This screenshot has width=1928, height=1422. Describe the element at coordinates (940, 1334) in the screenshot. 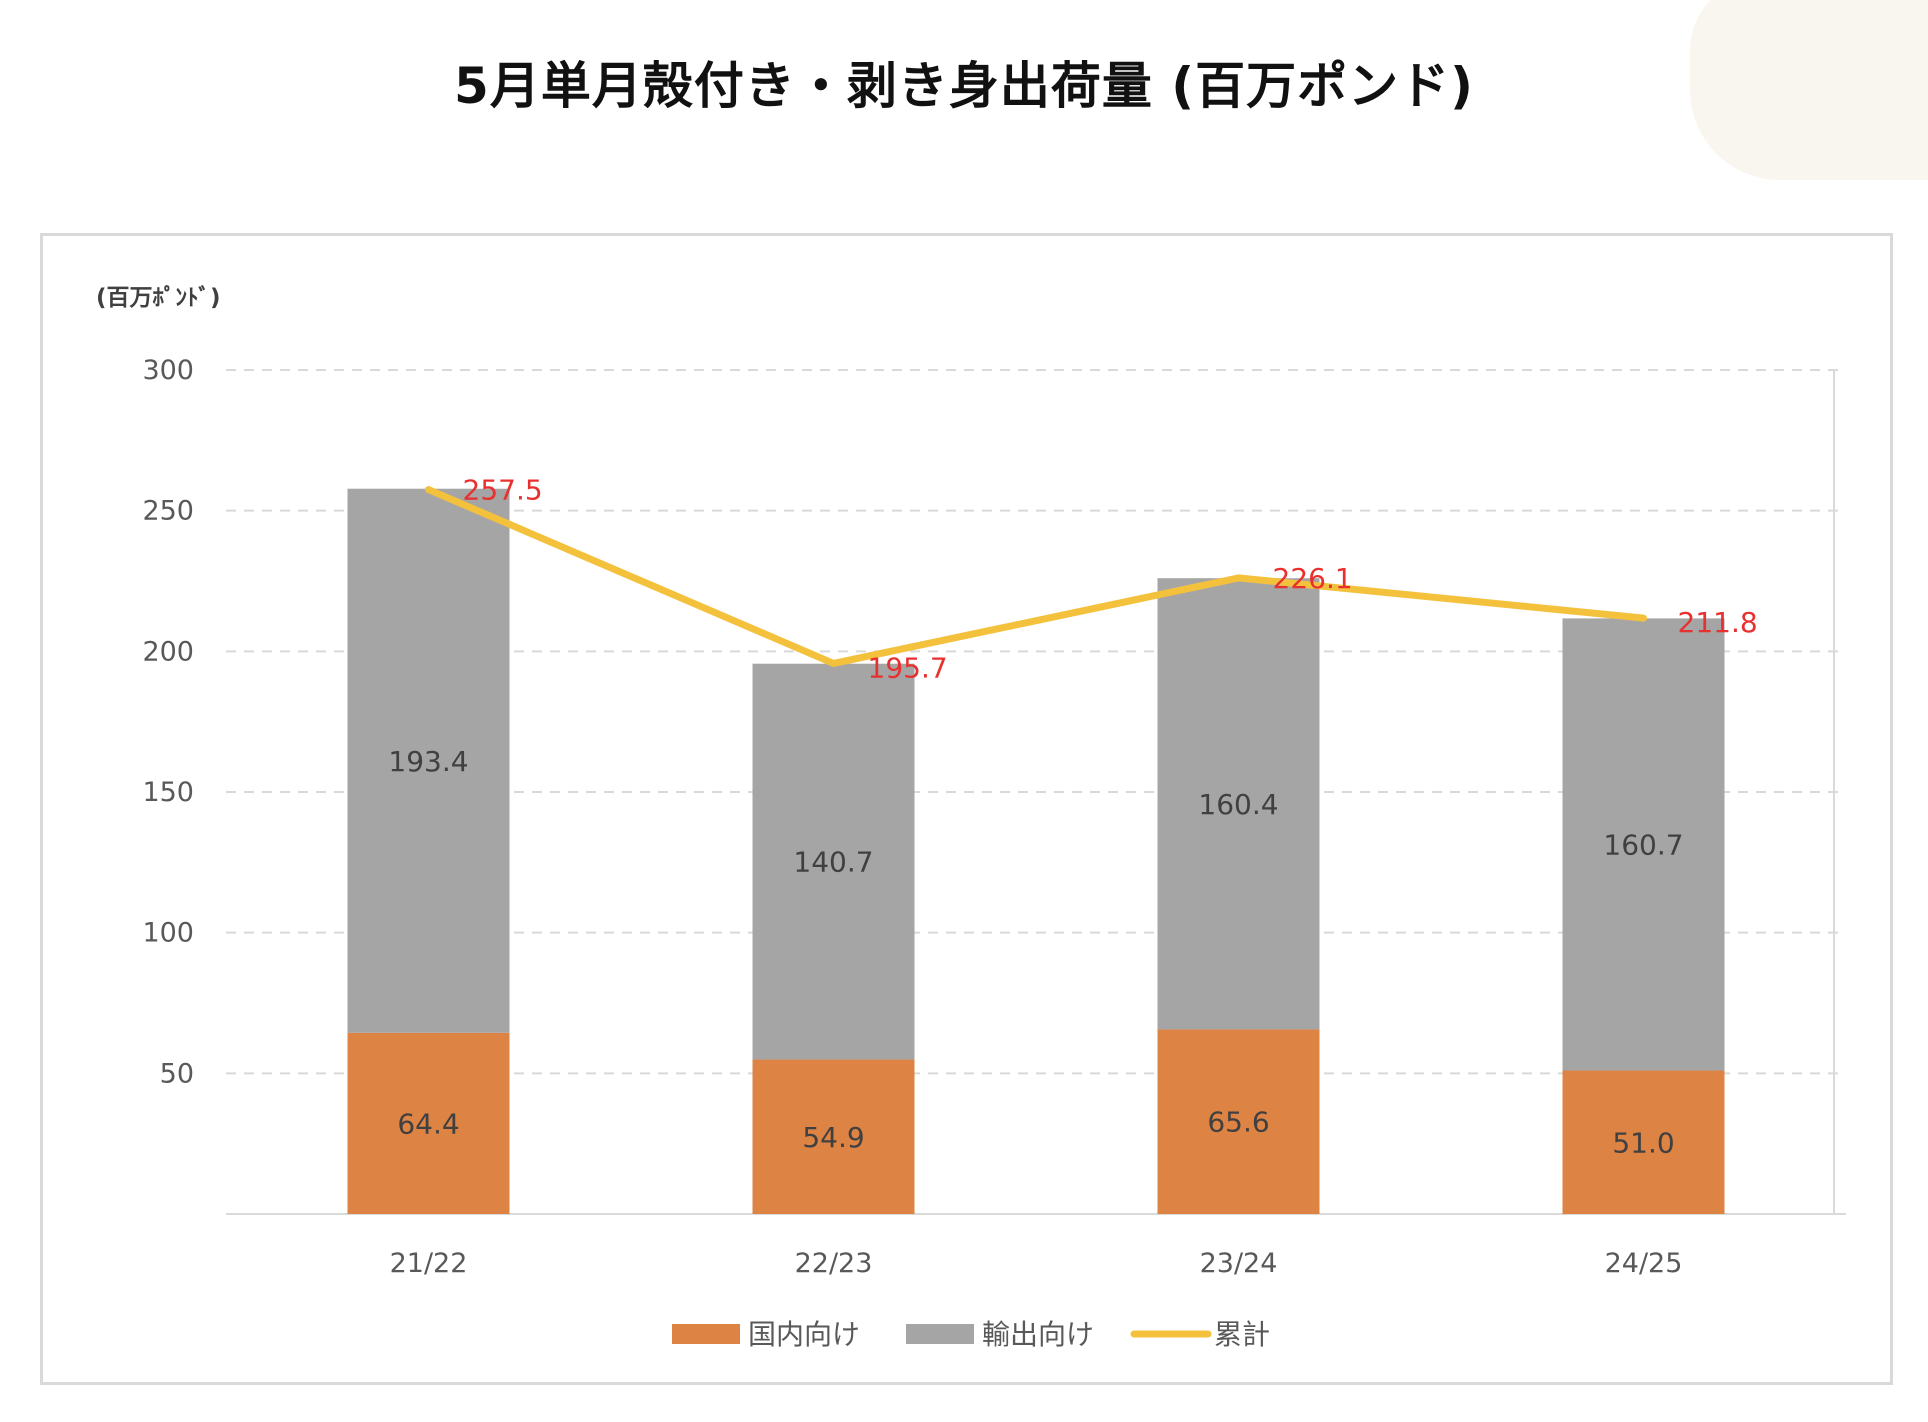

I see `legend-swatch-export` at that location.